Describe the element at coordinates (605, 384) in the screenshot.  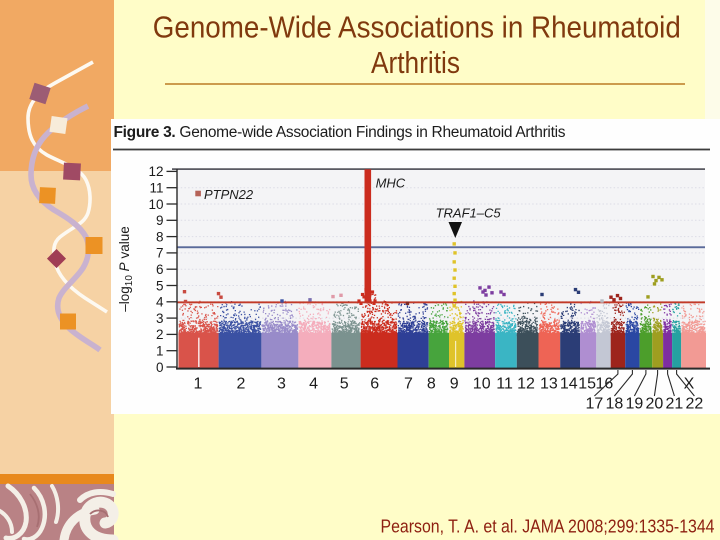
I see `svg-text: 16` at that location.